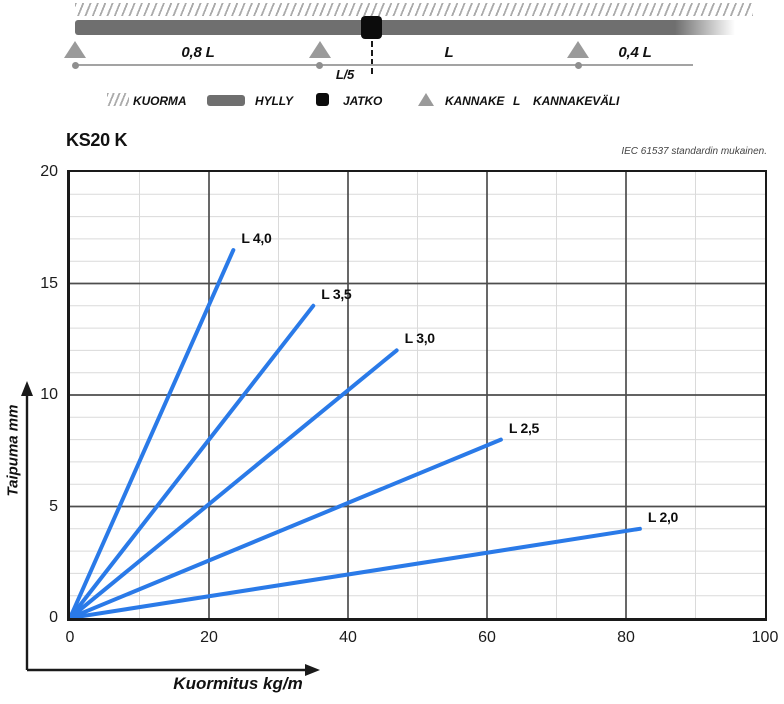  Describe the element at coordinates (118, 99) in the screenshot. I see `hatch-icon` at that location.